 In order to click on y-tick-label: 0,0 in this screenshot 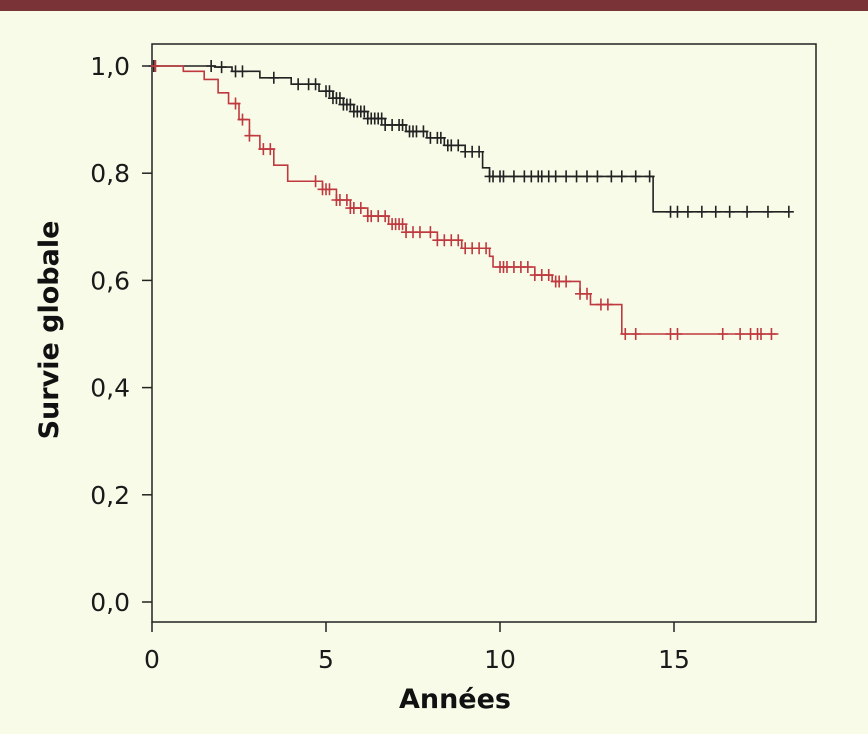, I will do `click(110, 602)`.